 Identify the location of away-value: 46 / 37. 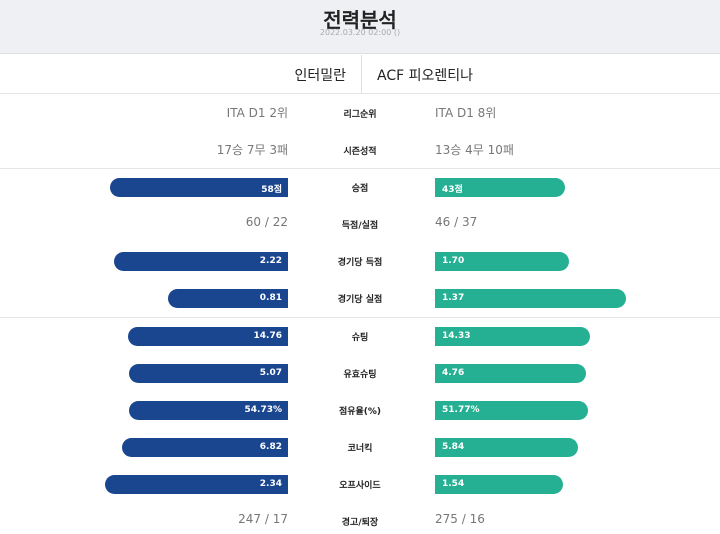
(456, 222).